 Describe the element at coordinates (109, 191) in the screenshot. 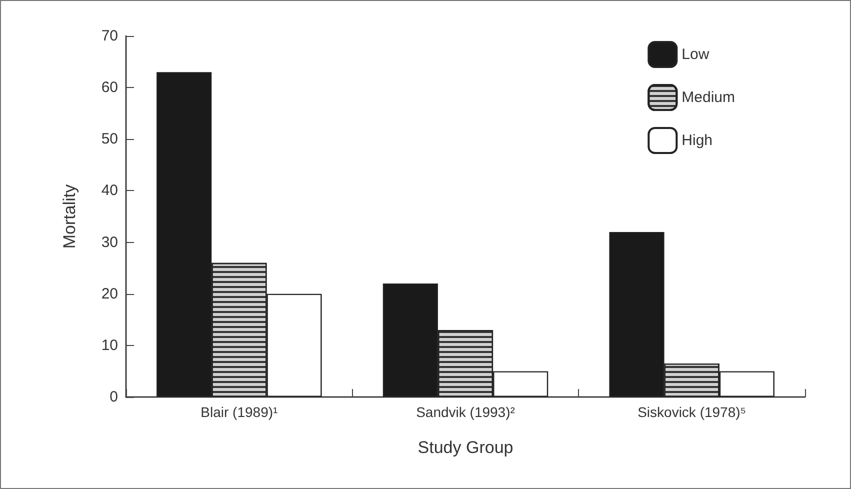

I see `y-tick-label: 40` at that location.